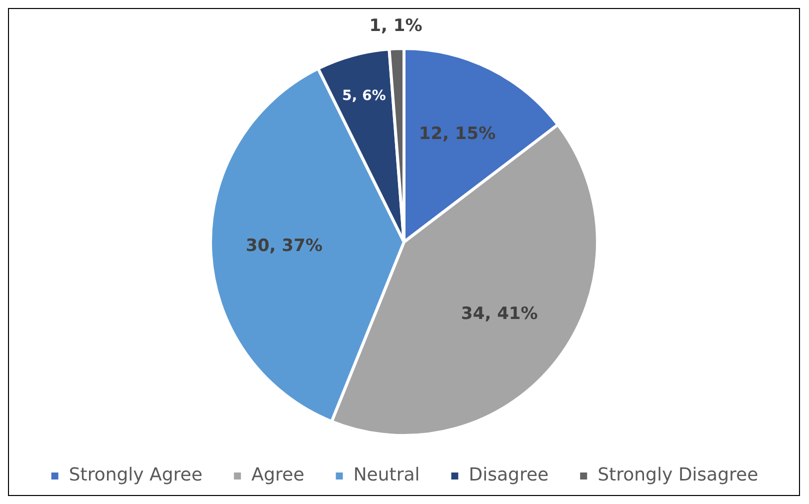 The image size is (809, 504). What do you see at coordinates (499, 314) in the screenshot?
I see `data-label: 34, 41%` at bounding box center [499, 314].